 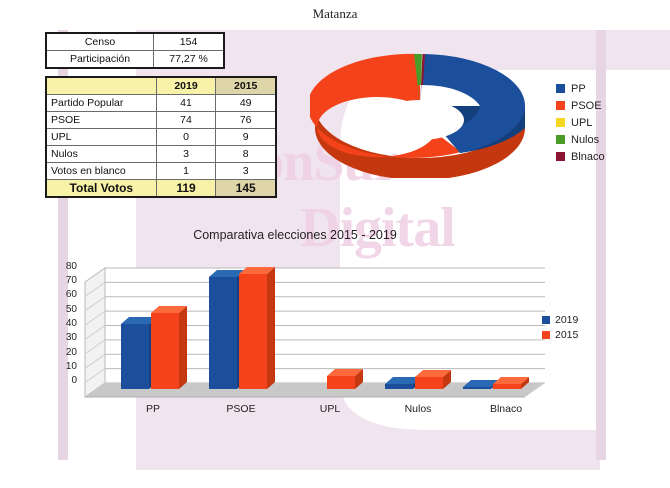 What do you see at coordinates (560, 139) in the screenshot?
I see `legend-swatch-nulos` at bounding box center [560, 139].